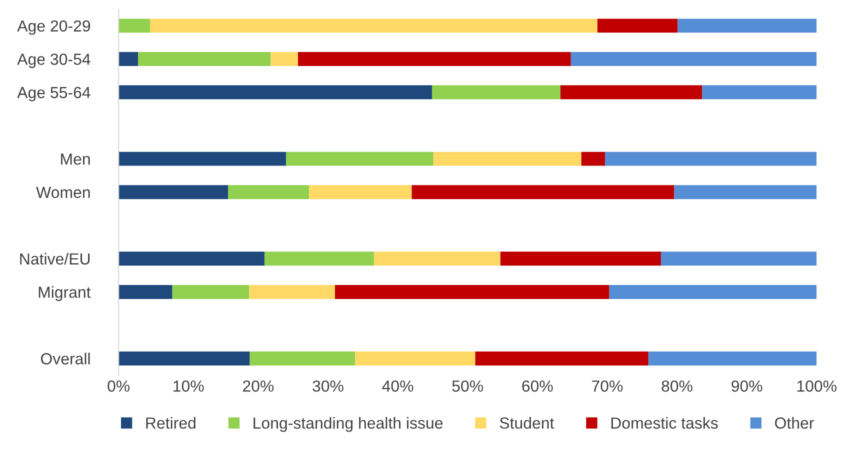  I want to click on y-tick-label: Men, so click(75, 159).